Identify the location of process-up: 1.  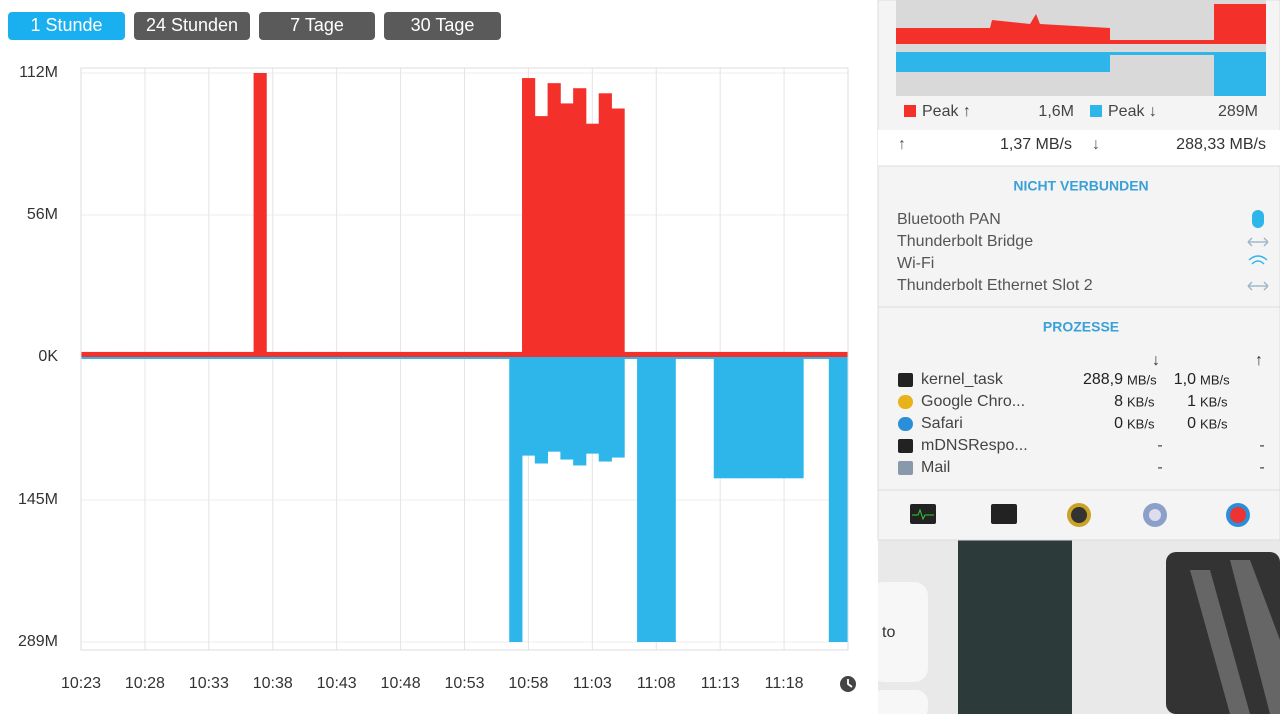
(1191, 401).